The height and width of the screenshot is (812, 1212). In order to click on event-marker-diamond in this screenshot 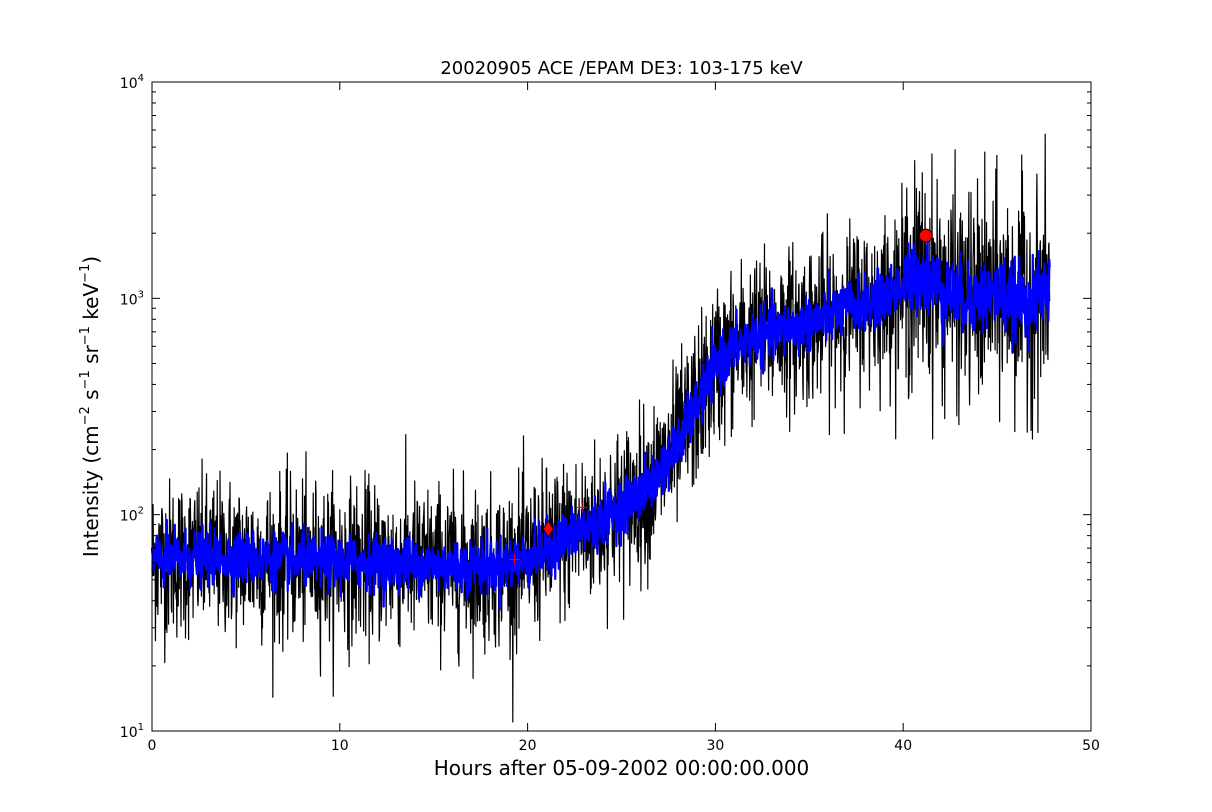, I will do `click(548, 529)`.